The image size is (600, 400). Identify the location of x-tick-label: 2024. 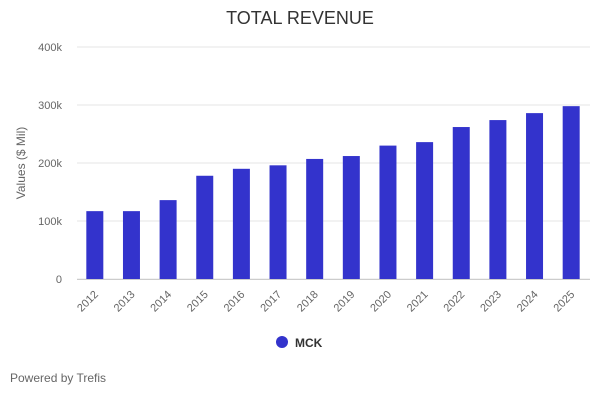
(528, 302).